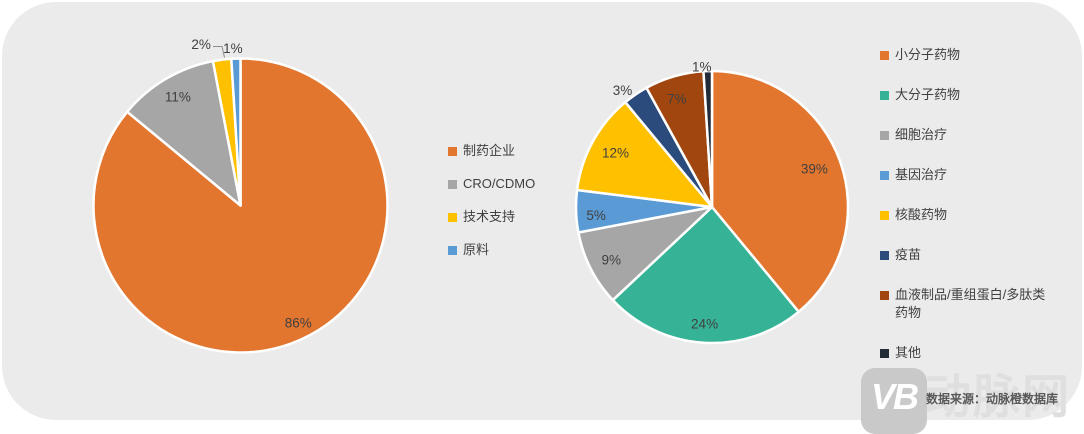 This screenshot has width=1084, height=434. Describe the element at coordinates (611, 259) in the screenshot. I see `percent-label: 9%` at that location.